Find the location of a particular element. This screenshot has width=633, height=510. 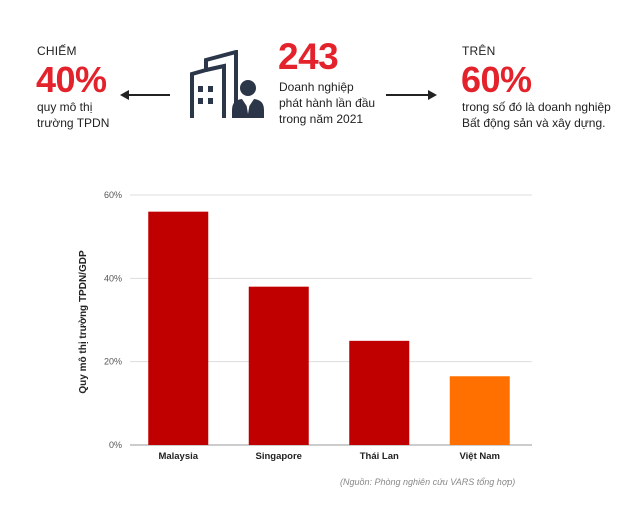

center-stat-value: 243 is located at coordinates (308, 56).